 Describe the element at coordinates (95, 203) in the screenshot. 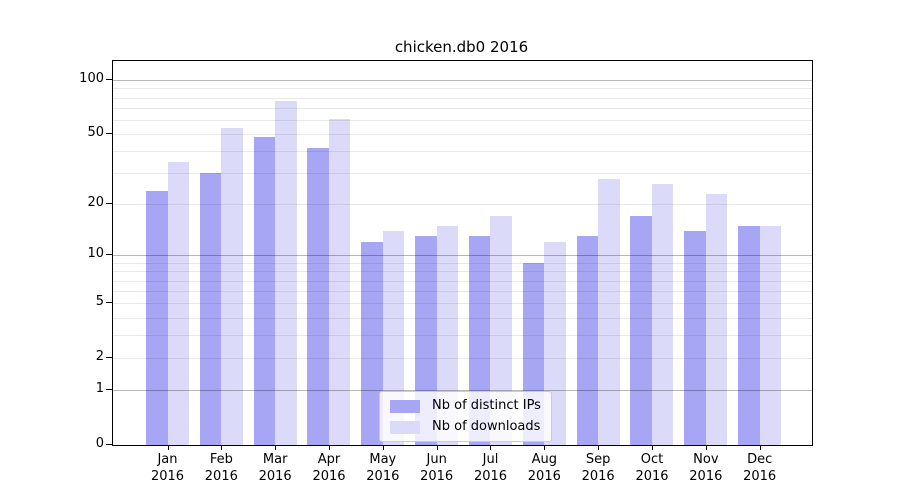

I see `y-tick-label: 20` at that location.